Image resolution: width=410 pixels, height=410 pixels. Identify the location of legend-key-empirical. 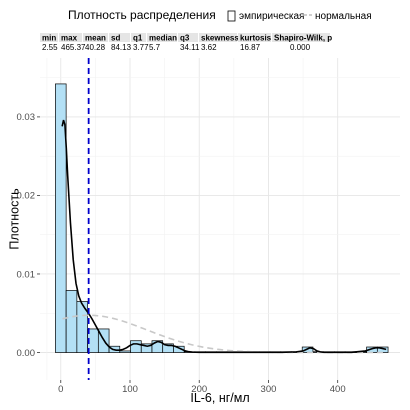
(231, 16).